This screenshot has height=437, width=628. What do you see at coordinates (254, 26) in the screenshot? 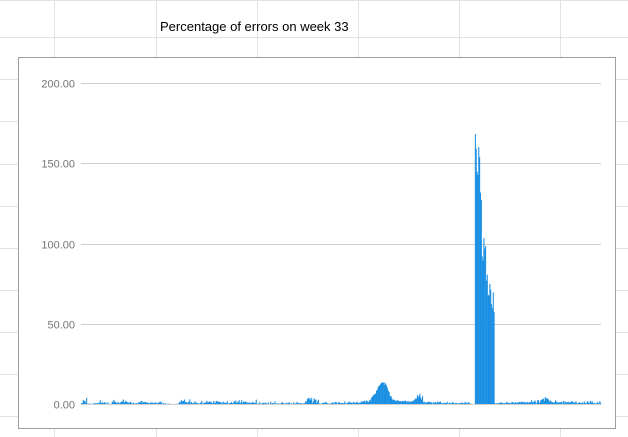
I see `sheet-title-cell: Percentage of errors on week 33` at bounding box center [254, 26].